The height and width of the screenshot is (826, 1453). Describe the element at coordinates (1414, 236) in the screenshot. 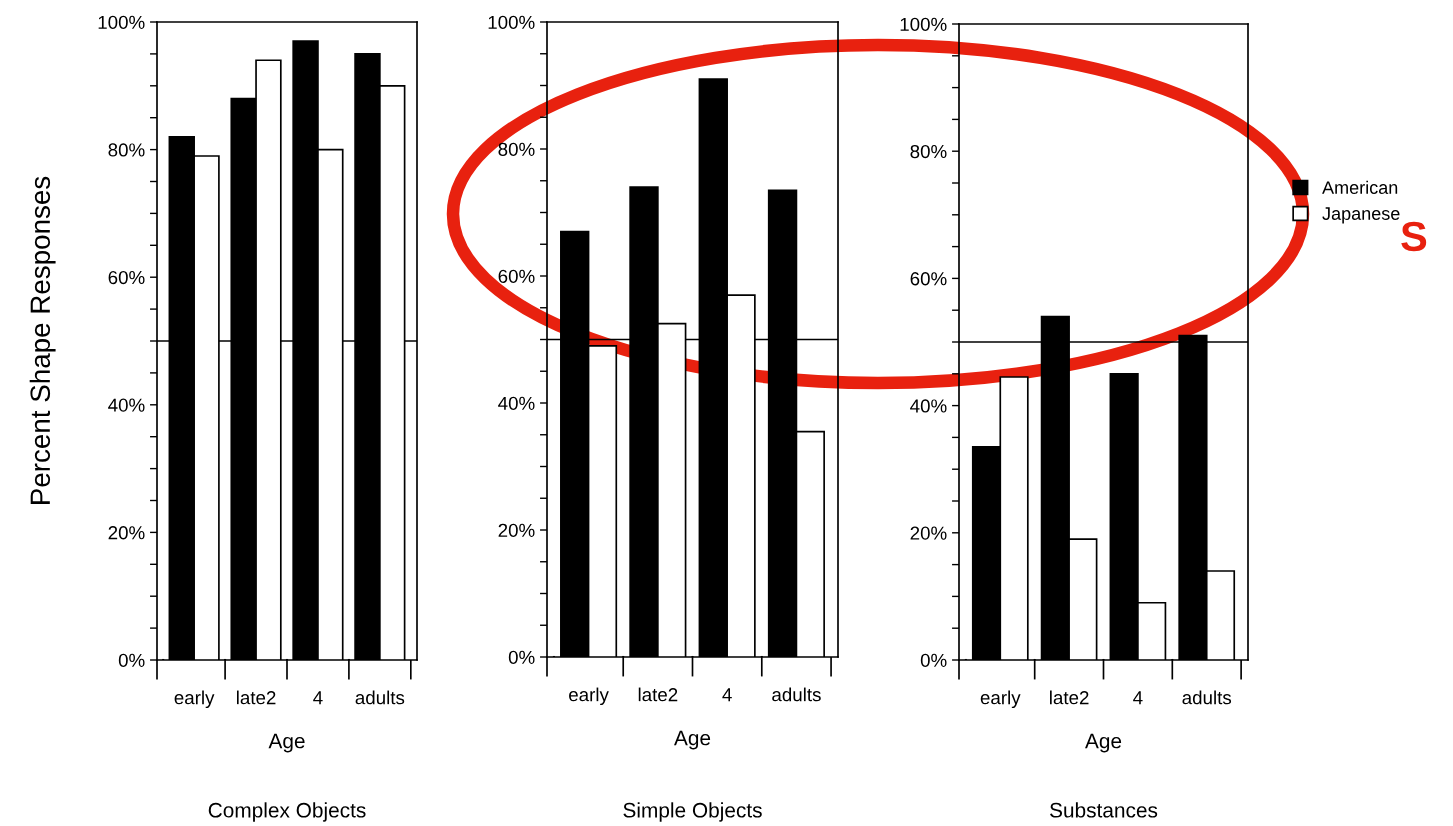

I see `text: S` at that location.